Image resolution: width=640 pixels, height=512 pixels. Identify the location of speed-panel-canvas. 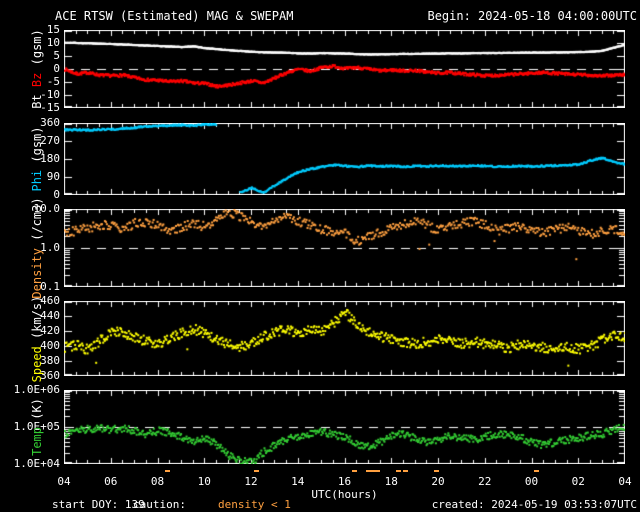
(344, 338).